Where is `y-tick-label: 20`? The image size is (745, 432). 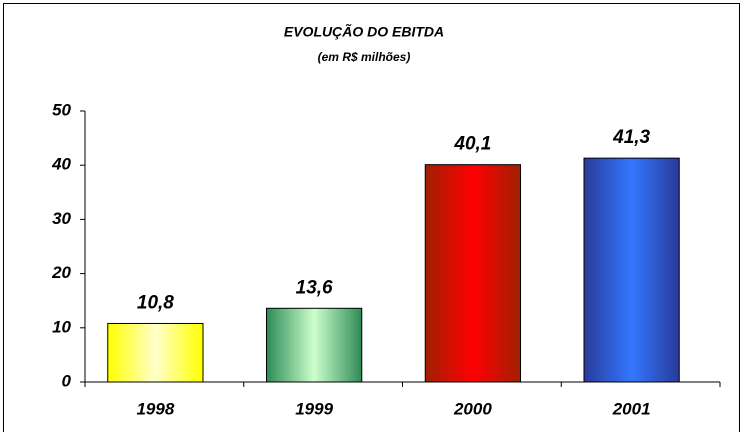
y-tick-label: 20 is located at coordinates (61, 272).